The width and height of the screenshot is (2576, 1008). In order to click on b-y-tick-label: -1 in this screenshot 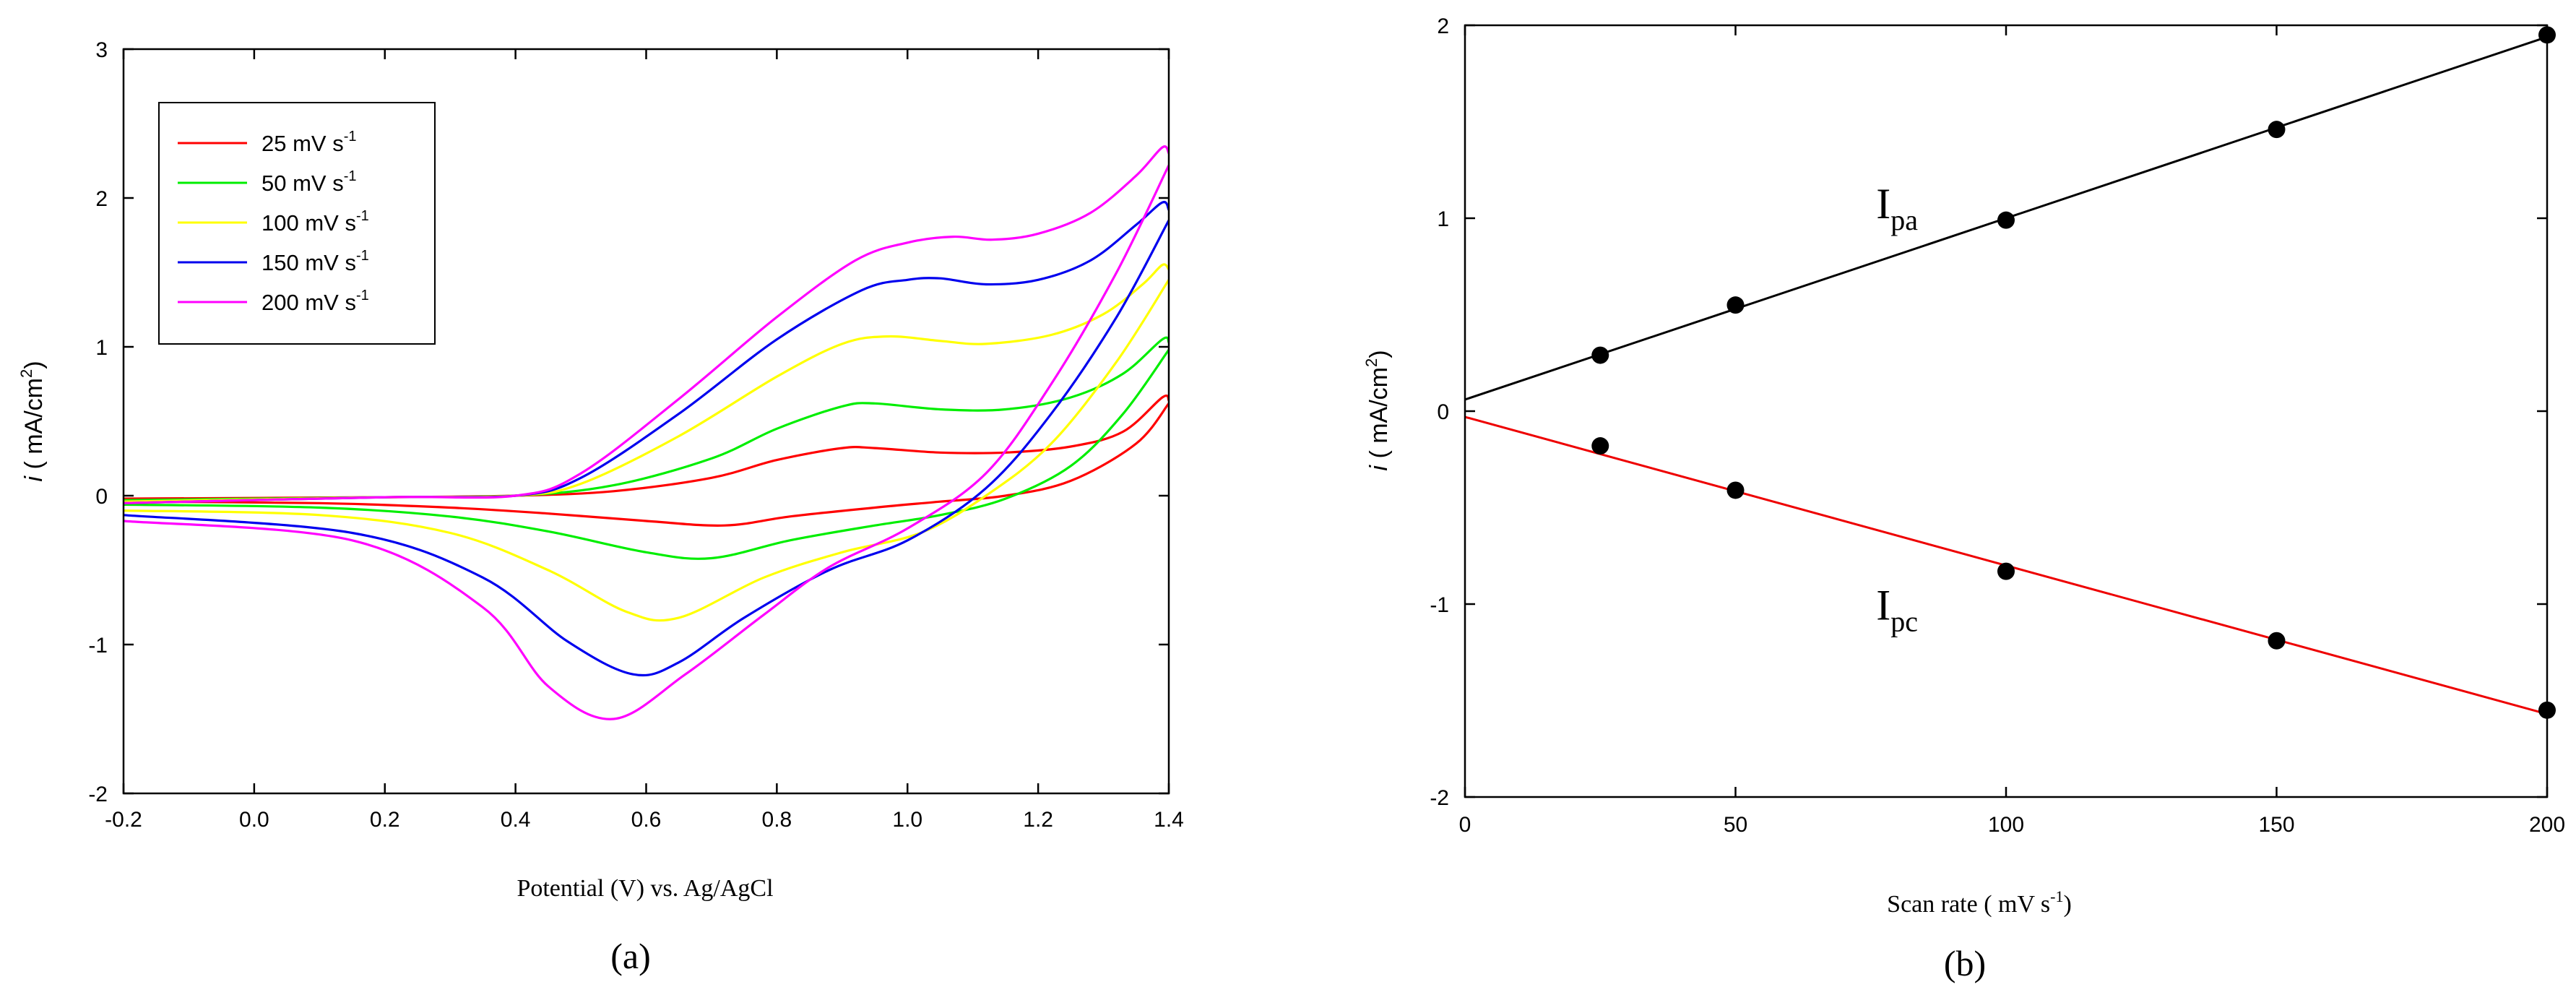, I will do `click(1439, 605)`.